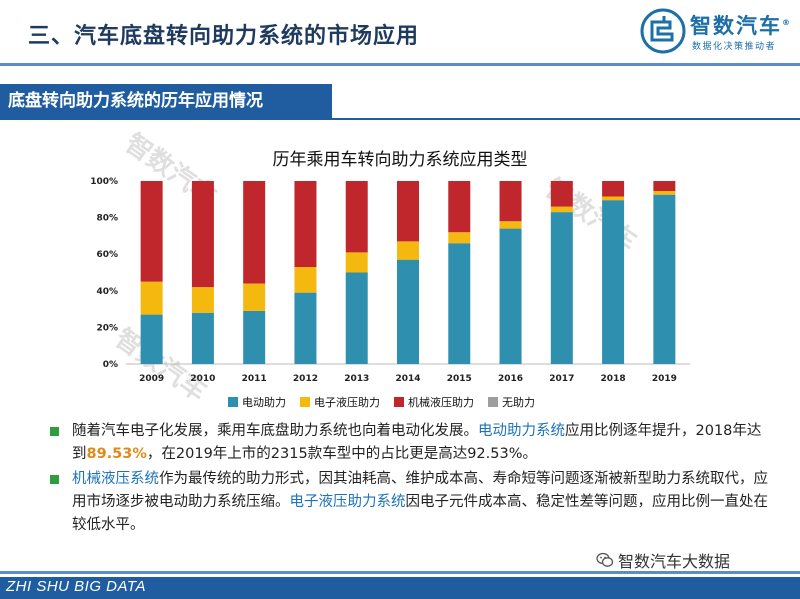  Describe the element at coordinates (356, 379) in the screenshot. I see `x-tick-label: 2013` at that location.